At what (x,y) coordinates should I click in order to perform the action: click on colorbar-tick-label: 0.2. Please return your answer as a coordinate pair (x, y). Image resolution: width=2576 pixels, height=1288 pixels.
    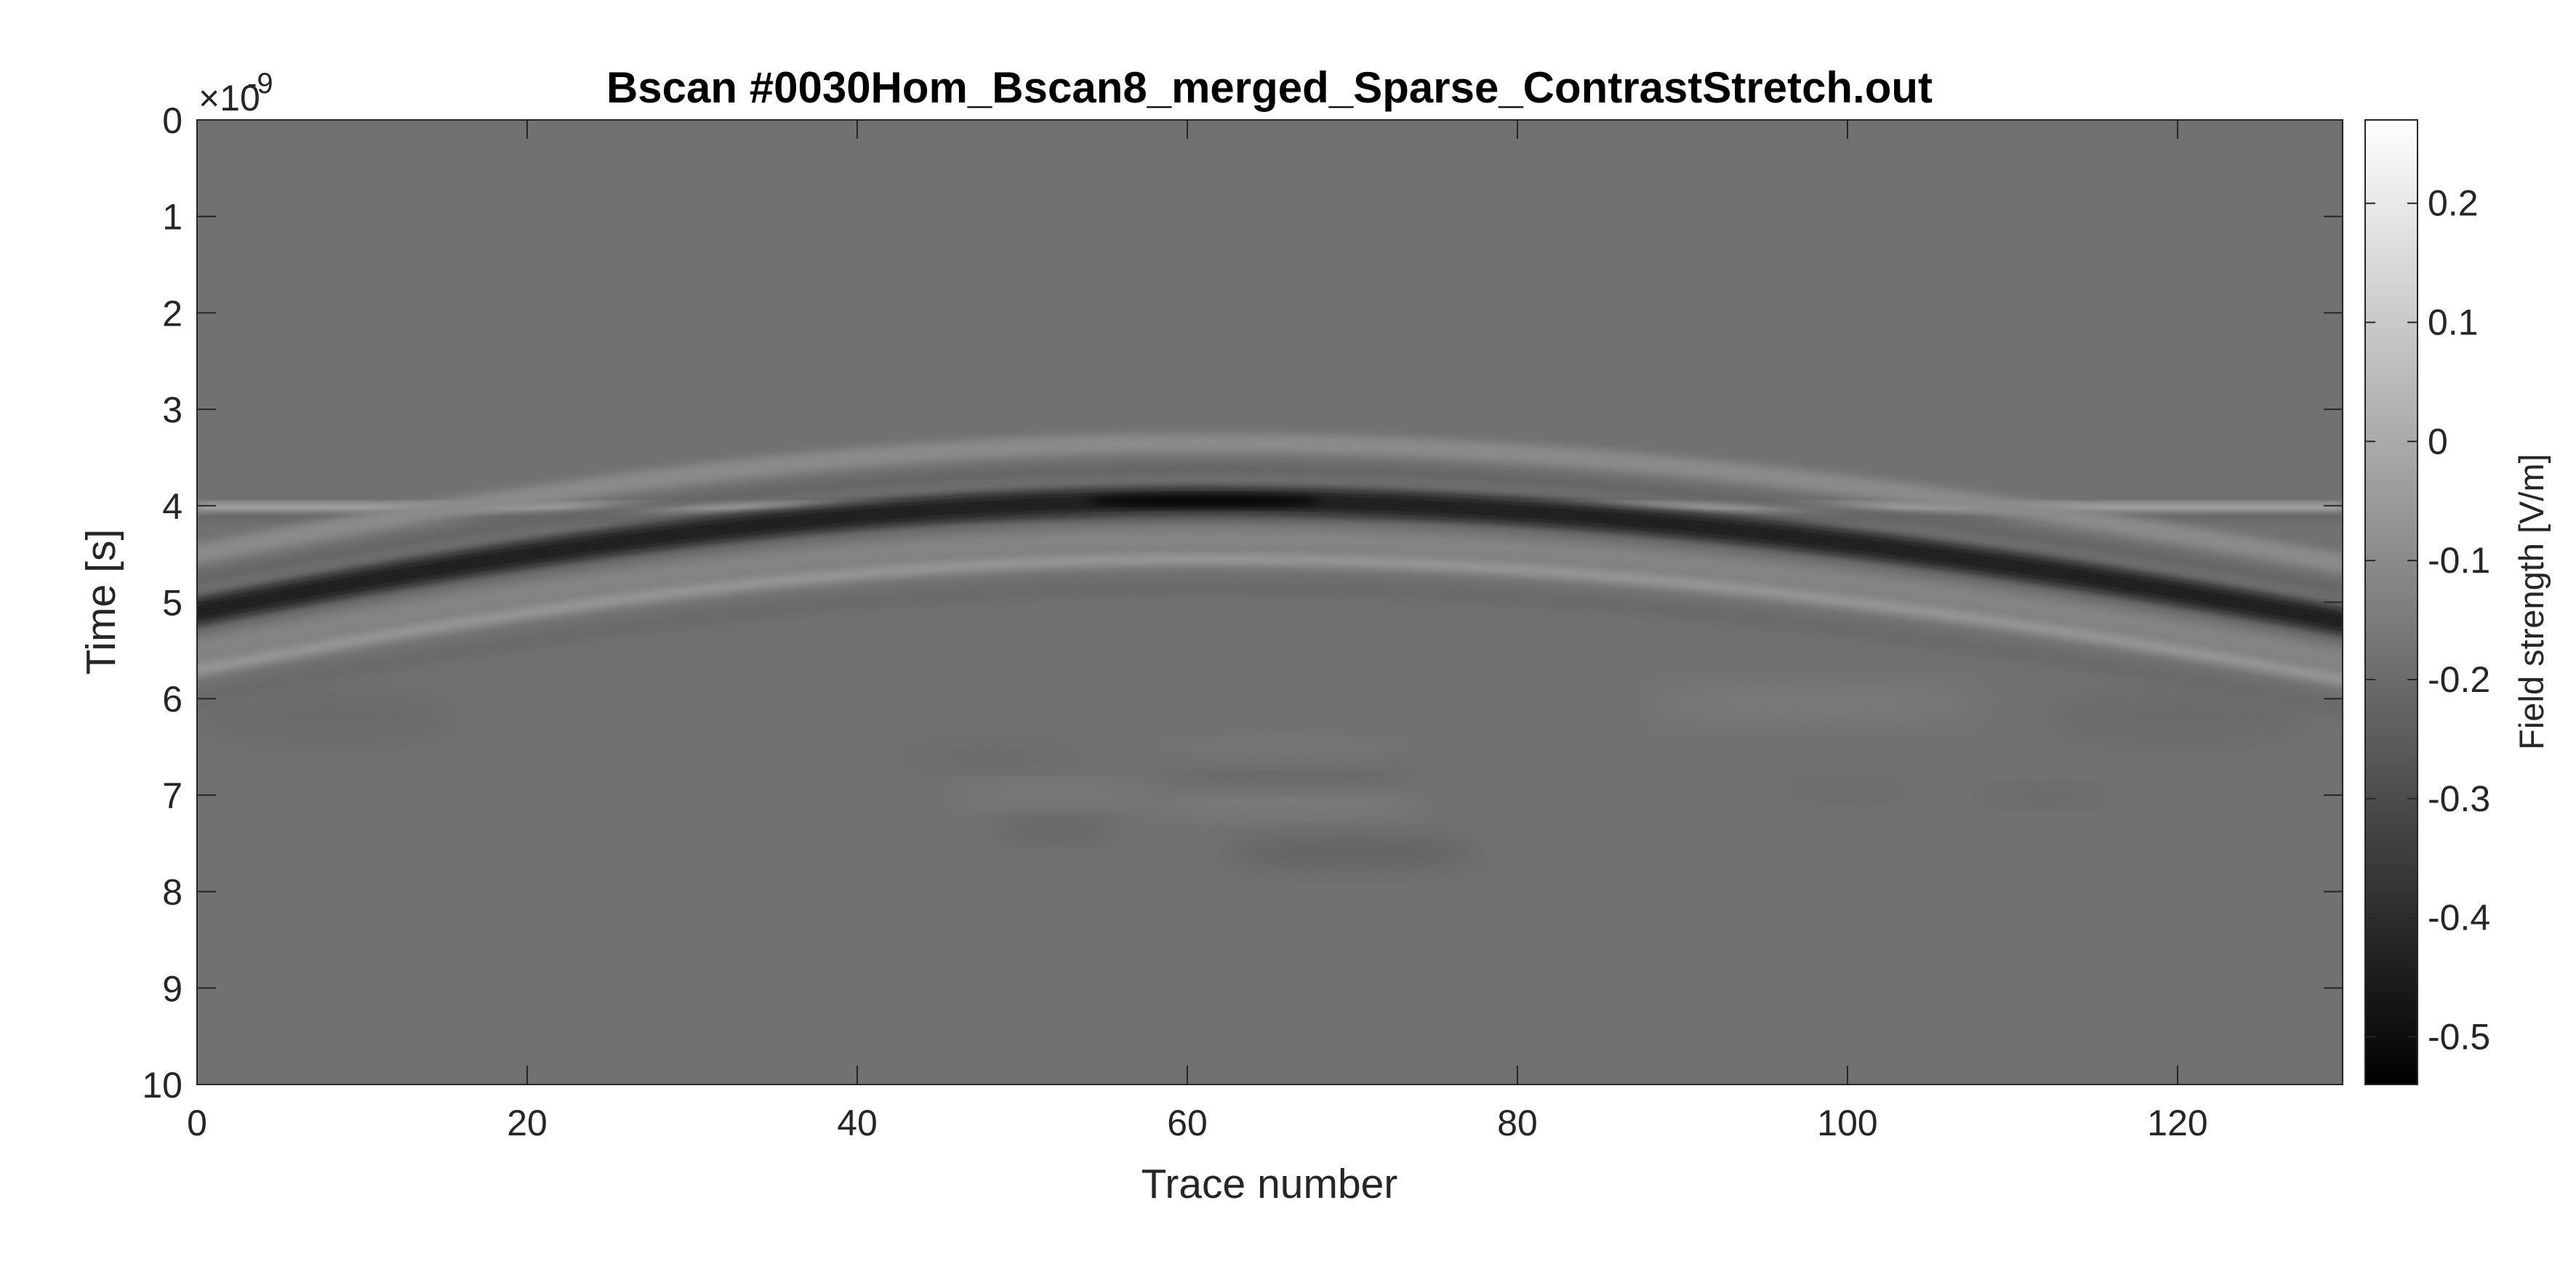
    Looking at the image, I should click on (2453, 203).